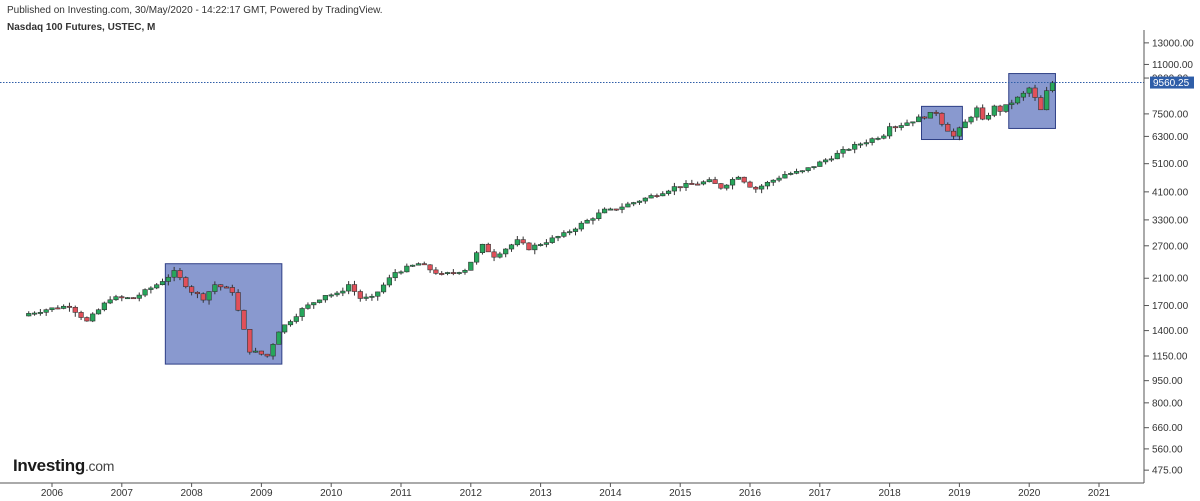  I want to click on y-tick-label: 7500.00, so click(1170, 114).